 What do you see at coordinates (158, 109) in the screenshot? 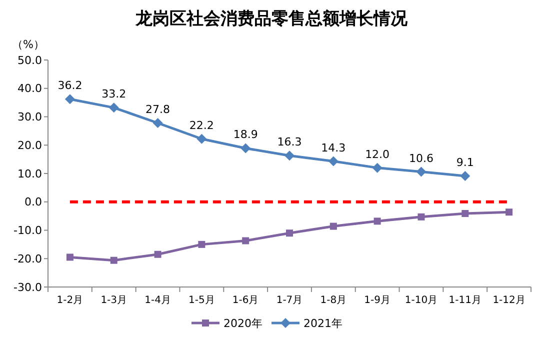
I see `data-label: 27.8` at bounding box center [158, 109].